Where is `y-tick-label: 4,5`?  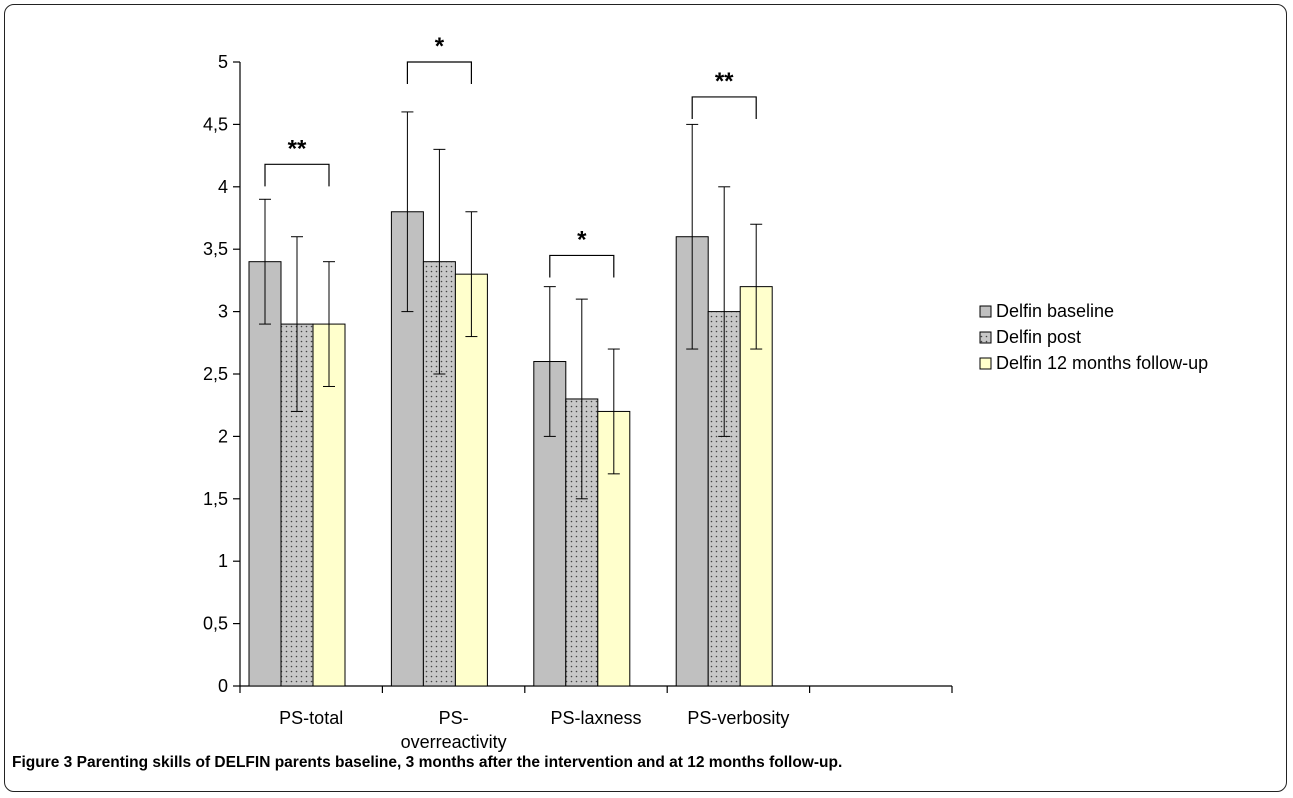 y-tick-label: 4,5 is located at coordinates (215, 124).